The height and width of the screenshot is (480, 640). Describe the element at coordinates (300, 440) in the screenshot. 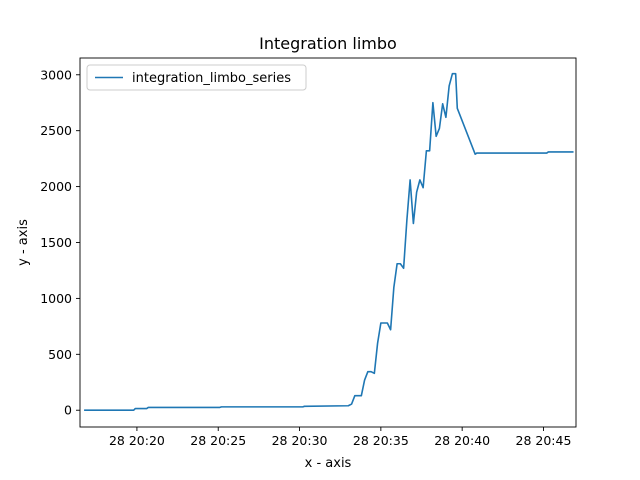

I see `x-tick-label: 28 20:30` at that location.